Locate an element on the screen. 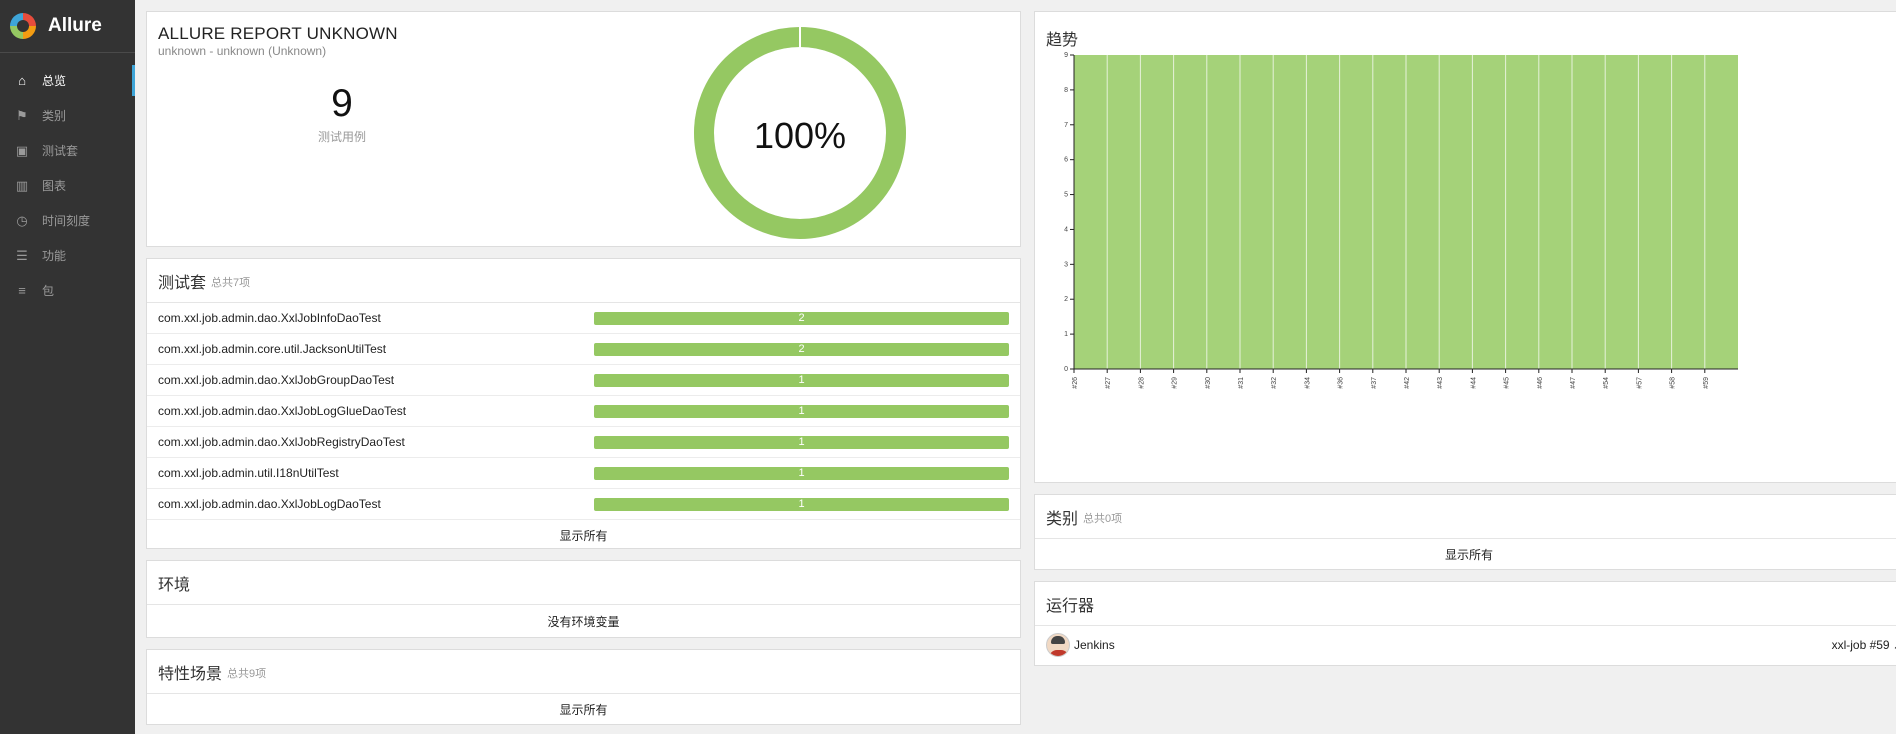  sidebar-item-label: 功能 is located at coordinates (54, 256).